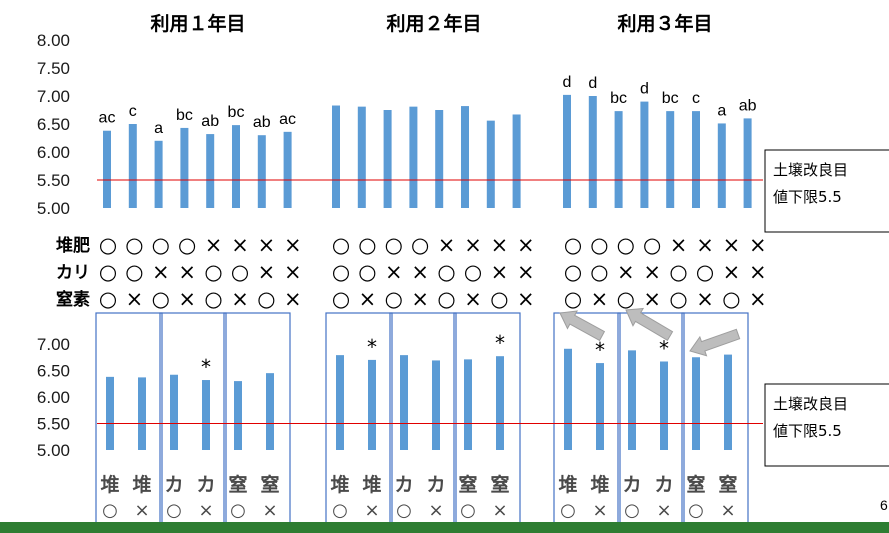  What do you see at coordinates (696, 98) in the screenshot?
I see `significance-label: c` at bounding box center [696, 98].